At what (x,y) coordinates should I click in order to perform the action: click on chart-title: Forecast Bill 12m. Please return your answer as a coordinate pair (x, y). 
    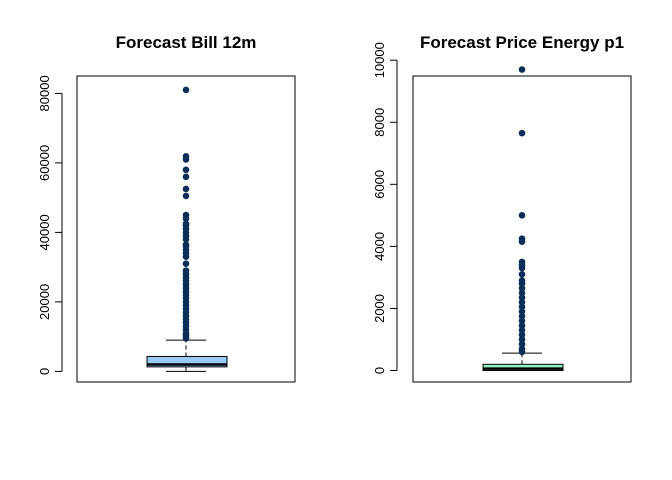
    Looking at the image, I should click on (186, 42).